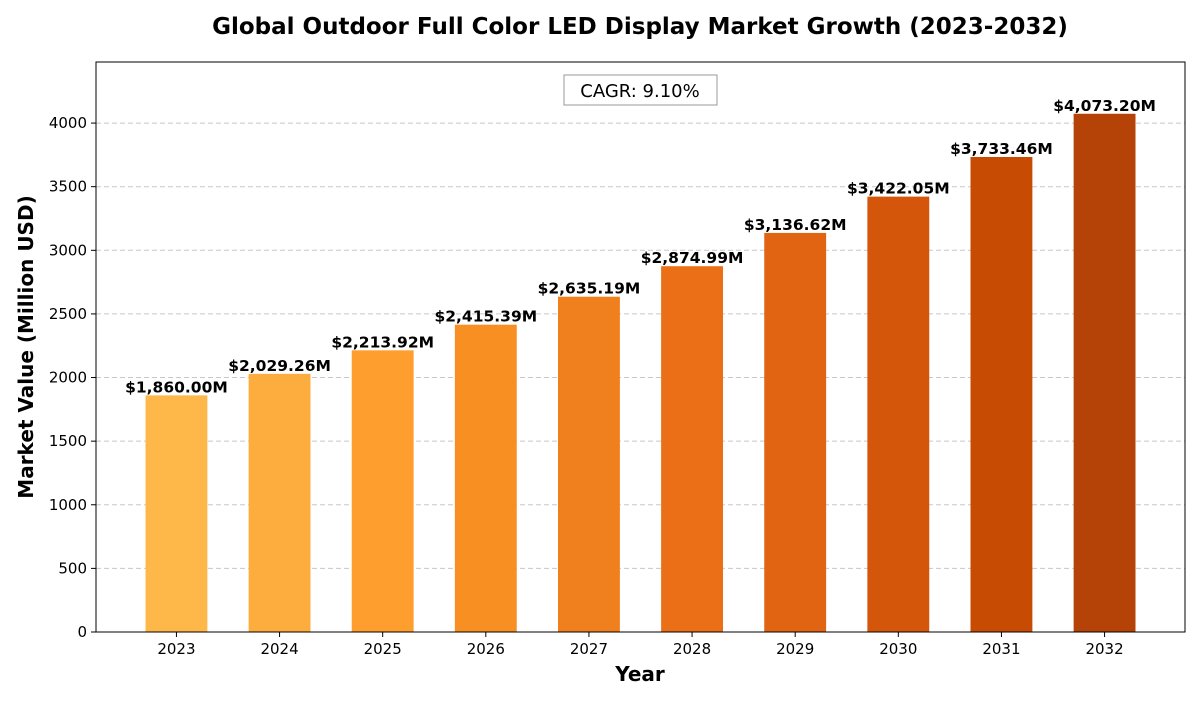 The image size is (1200, 704). I want to click on bar-2030, so click(898, 414).